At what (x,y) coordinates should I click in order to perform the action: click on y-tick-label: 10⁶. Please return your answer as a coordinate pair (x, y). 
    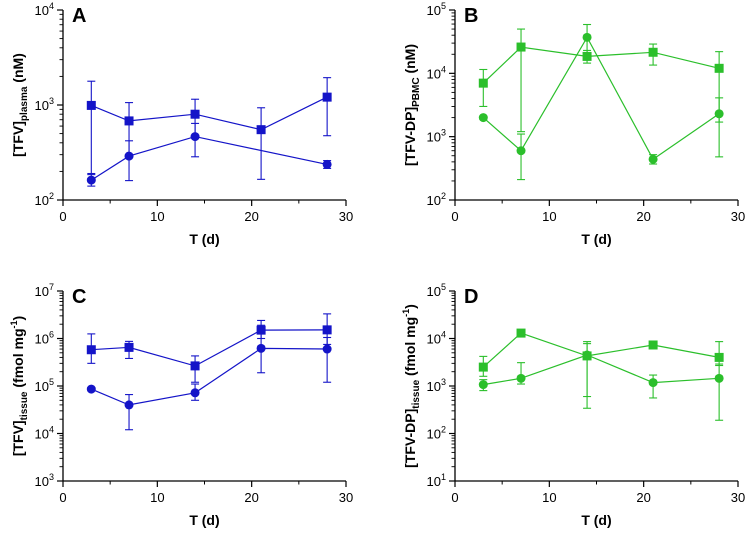
    Looking at the image, I should click on (44, 338).